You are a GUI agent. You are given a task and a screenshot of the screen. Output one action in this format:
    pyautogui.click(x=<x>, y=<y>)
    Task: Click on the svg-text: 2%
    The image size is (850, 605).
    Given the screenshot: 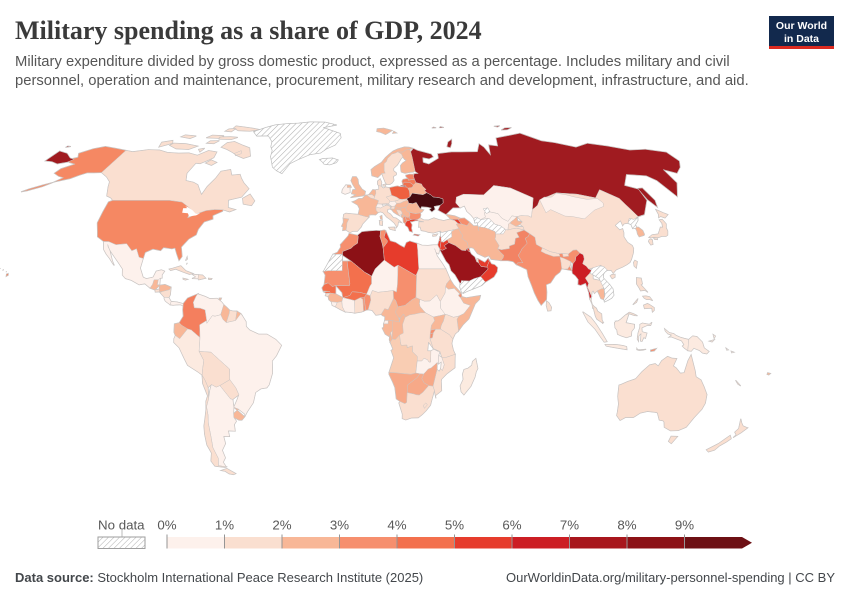 What is the action you would take?
    pyautogui.click(x=281, y=525)
    